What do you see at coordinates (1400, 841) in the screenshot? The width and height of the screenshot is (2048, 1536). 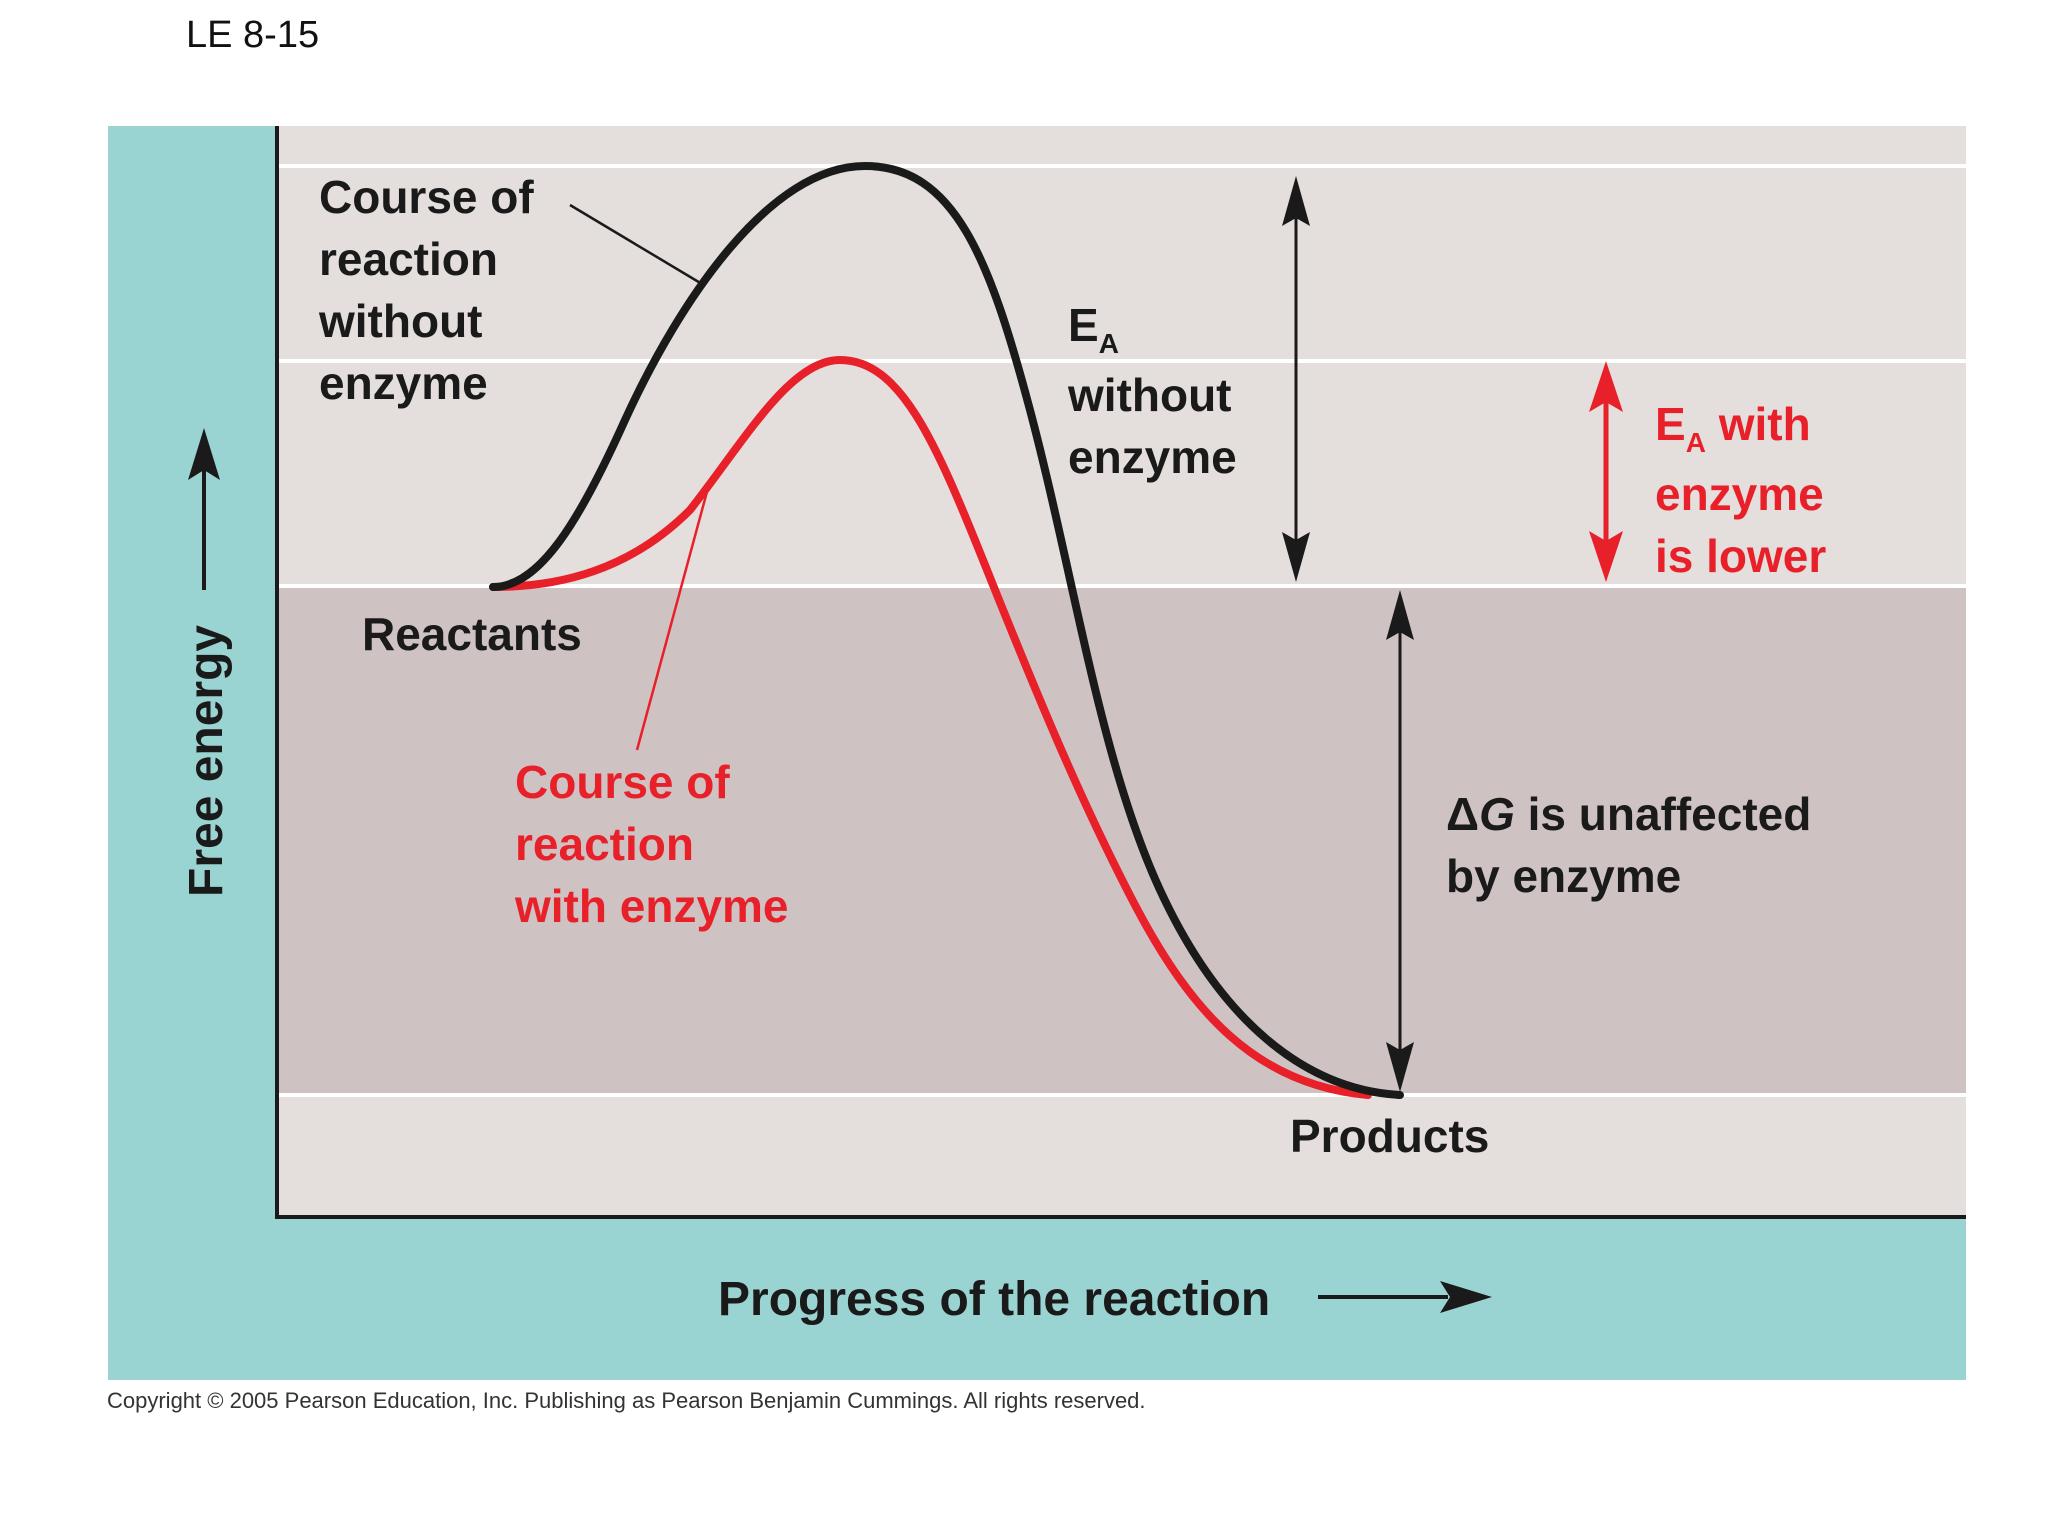 I see `delta-g-arrow` at bounding box center [1400, 841].